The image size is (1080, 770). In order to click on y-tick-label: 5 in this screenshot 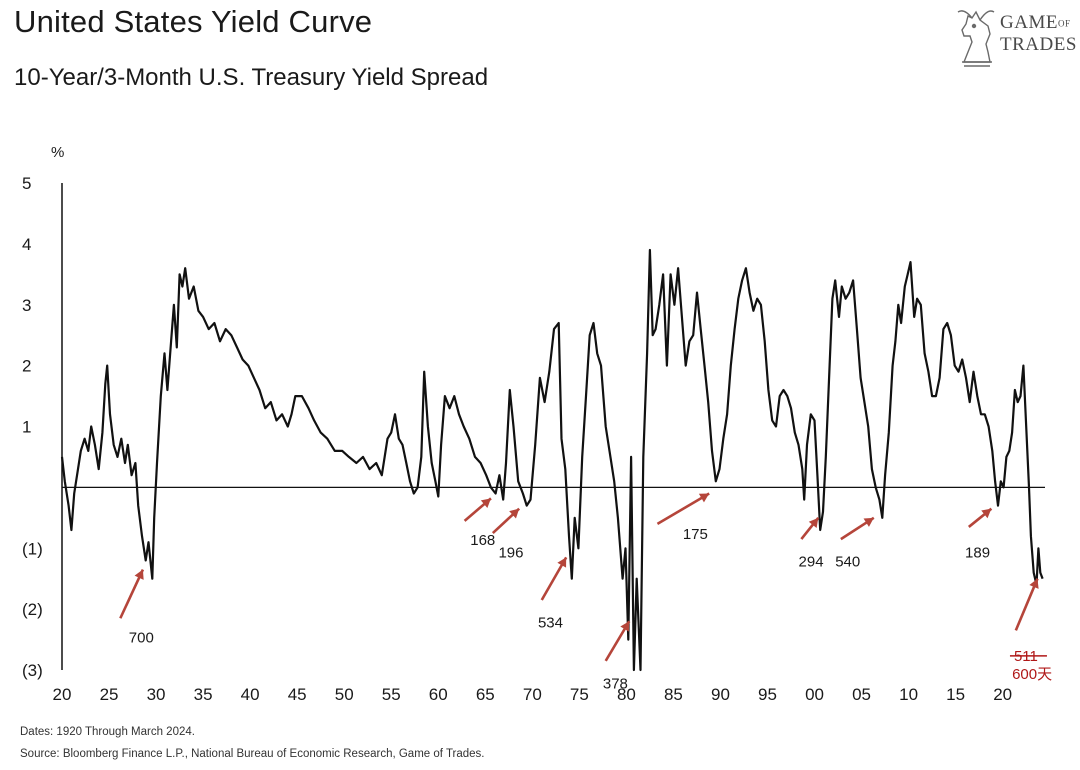, I will do `click(26, 183)`.